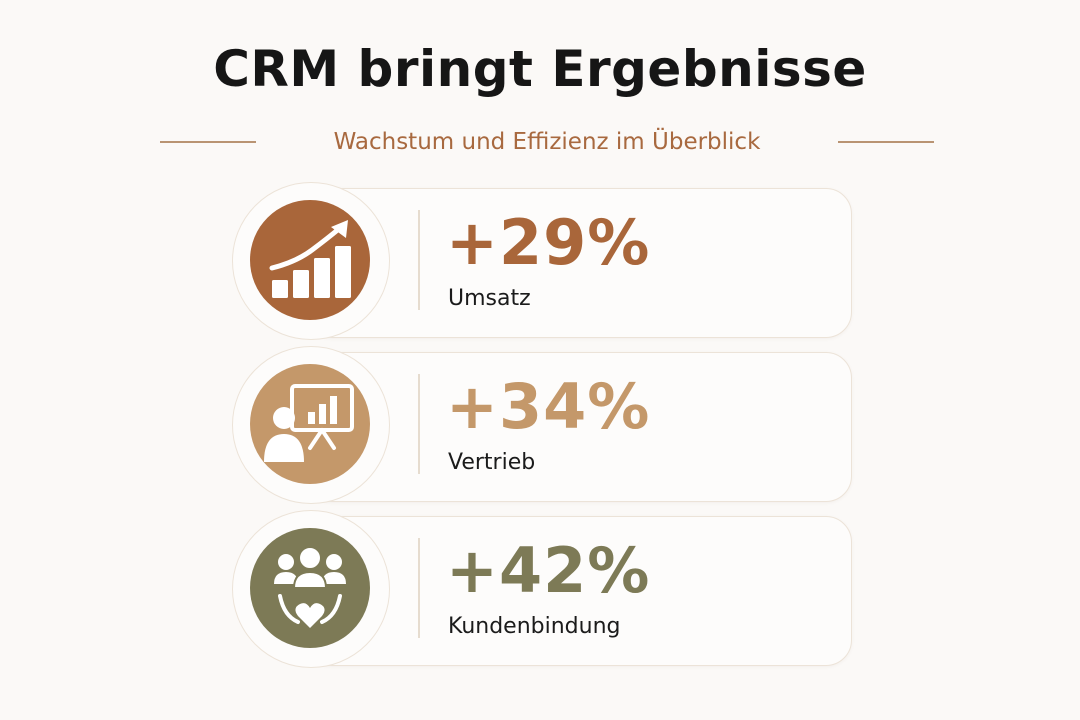 This screenshot has width=1080, height=720. I want to click on metric-label: Kundenbindung, so click(534, 626).